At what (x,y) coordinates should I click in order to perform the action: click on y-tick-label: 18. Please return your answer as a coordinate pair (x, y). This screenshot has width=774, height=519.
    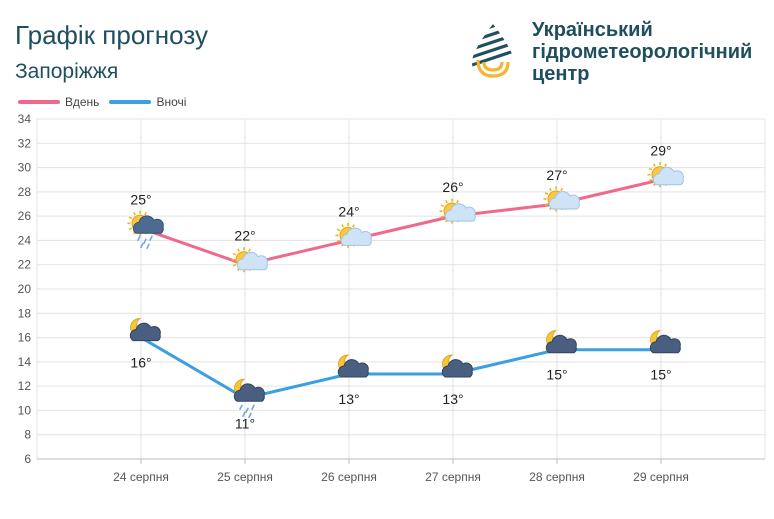
    Looking at the image, I should click on (25, 313).